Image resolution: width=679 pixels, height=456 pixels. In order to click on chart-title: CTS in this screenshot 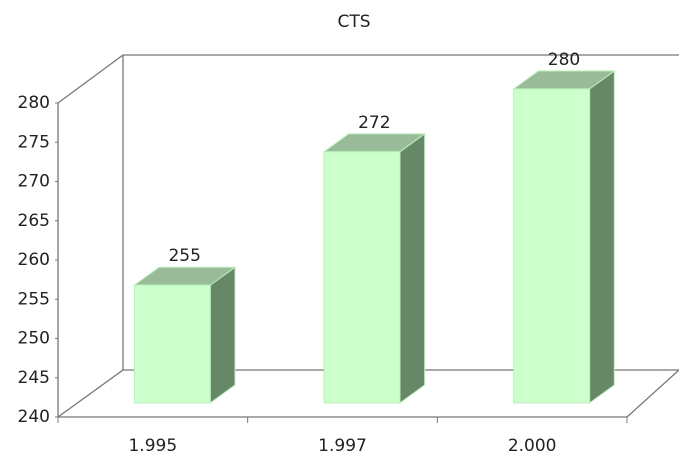, I will do `click(353, 22)`.